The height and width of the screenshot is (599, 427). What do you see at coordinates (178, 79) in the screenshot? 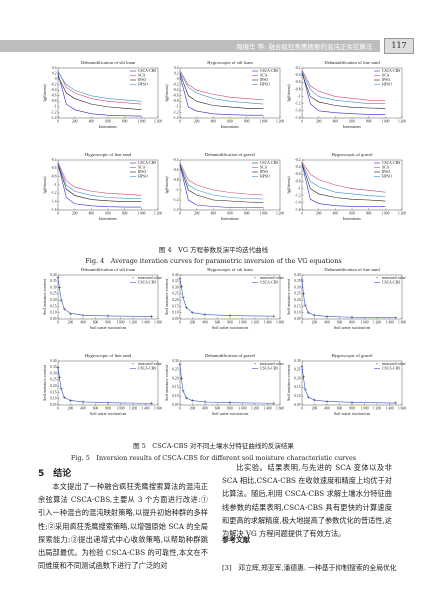
I see `y-tick-label: 0` at bounding box center [178, 79].